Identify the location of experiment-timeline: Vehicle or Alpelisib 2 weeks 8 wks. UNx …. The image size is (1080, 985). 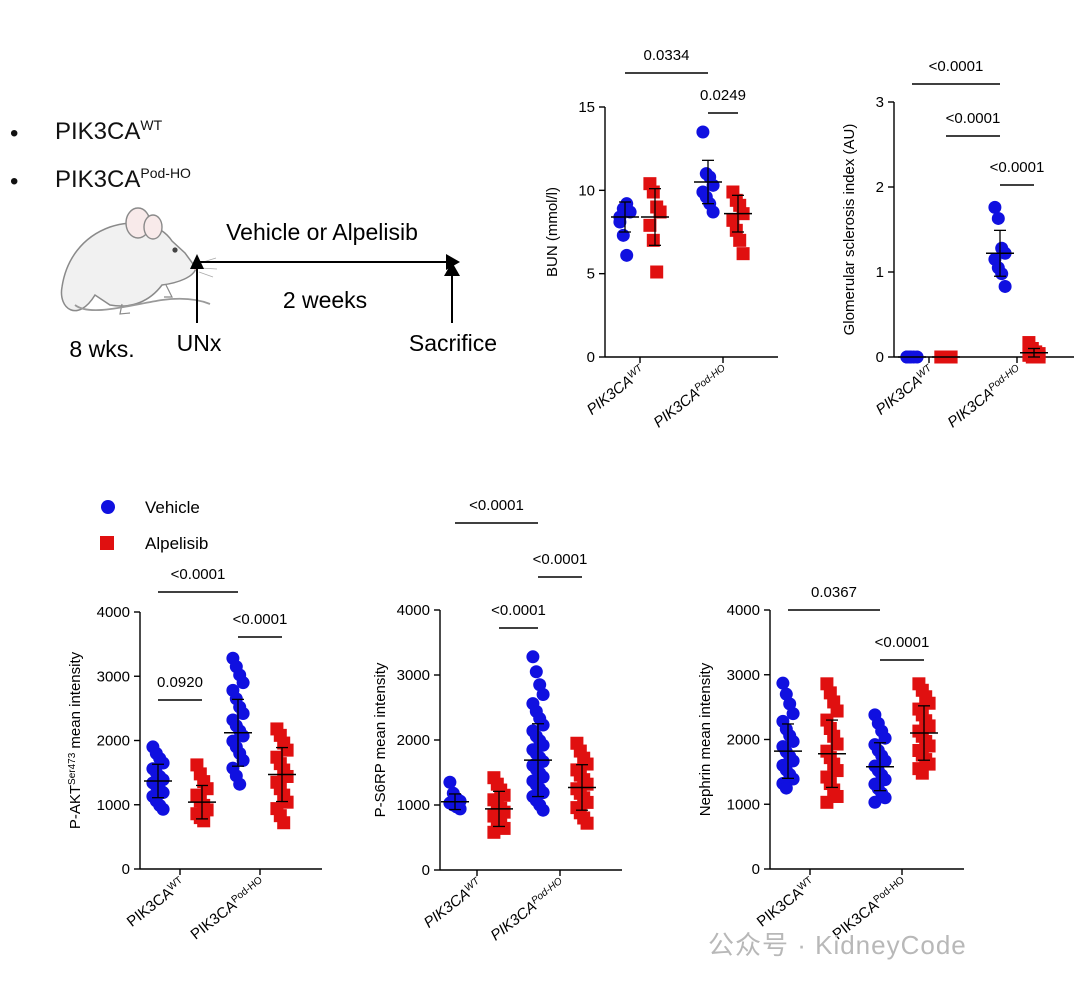
(278, 284).